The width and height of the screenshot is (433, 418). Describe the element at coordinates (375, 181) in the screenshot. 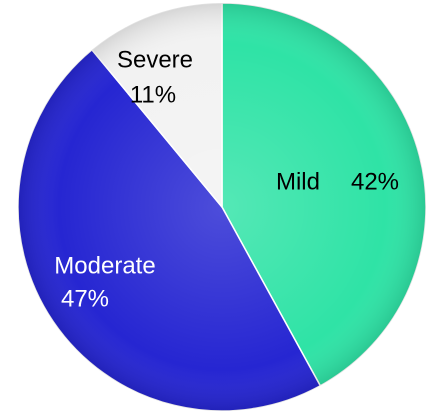

I see `slice-value-label: 42%` at that location.